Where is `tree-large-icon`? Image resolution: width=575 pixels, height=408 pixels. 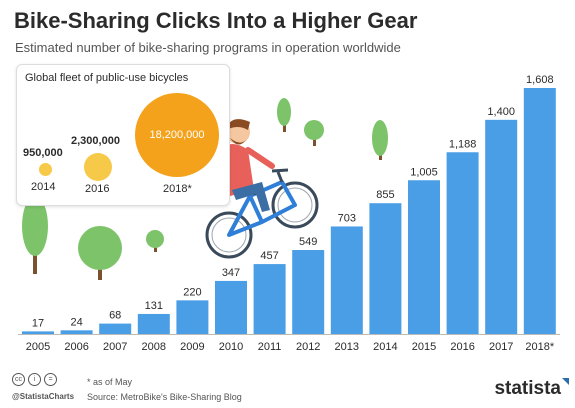 tree-large-icon is located at coordinates (35, 235).